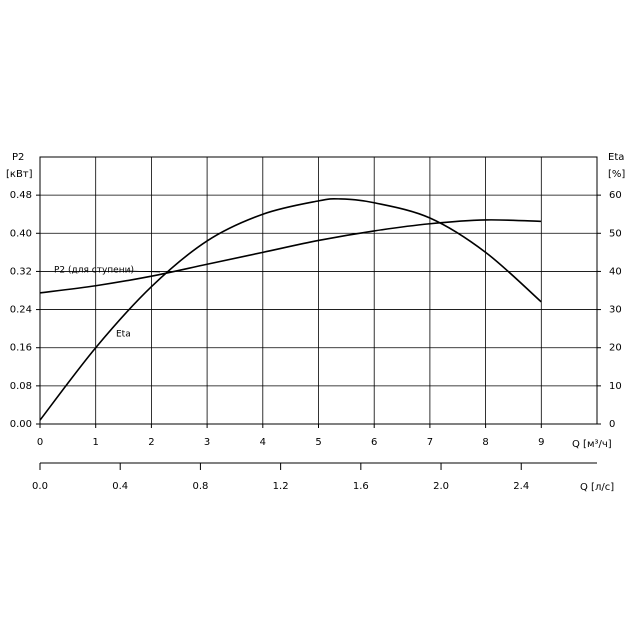 Image resolution: width=640 pixels, height=640 pixels. I want to click on x-tick-label: 4, so click(263, 442).